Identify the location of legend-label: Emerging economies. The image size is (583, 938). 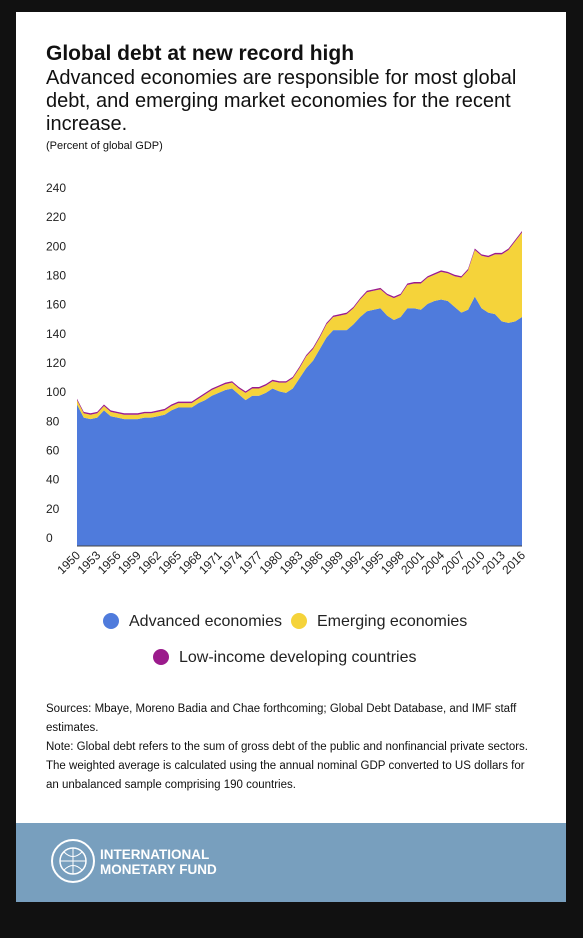
(392, 621).